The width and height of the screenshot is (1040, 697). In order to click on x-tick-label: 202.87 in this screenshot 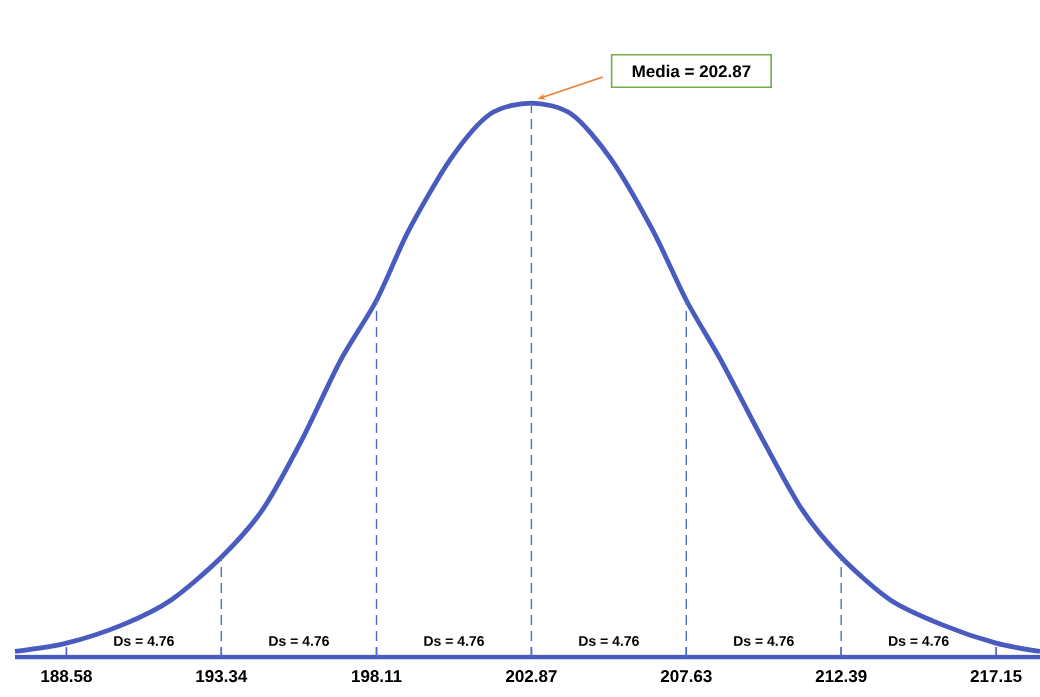, I will do `click(531, 676)`.